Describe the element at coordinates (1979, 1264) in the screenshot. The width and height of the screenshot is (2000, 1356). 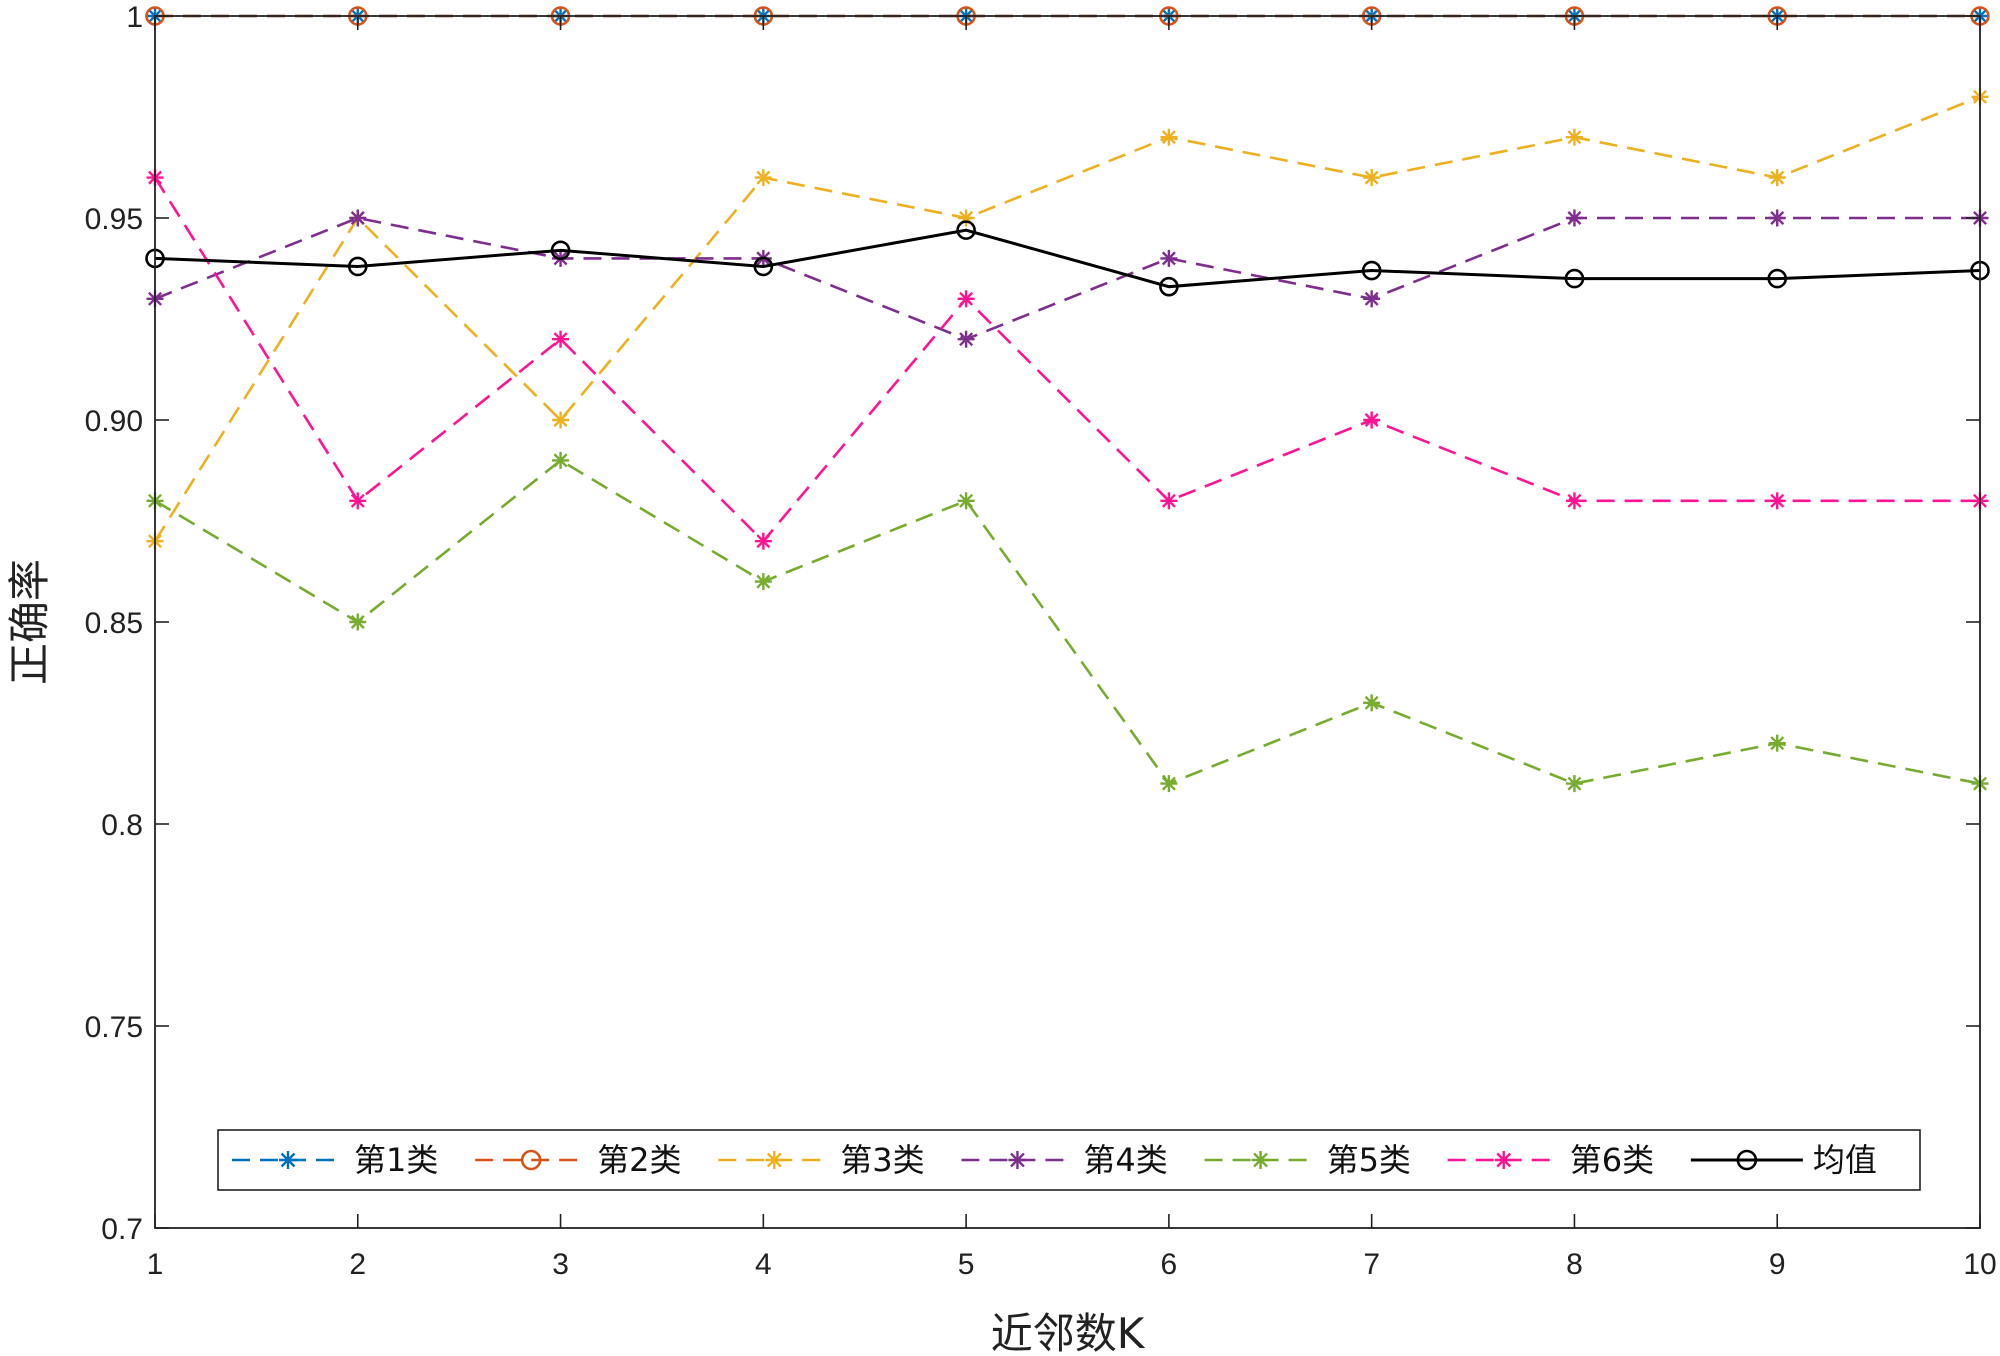
I see `x-tick-label: 10` at that location.